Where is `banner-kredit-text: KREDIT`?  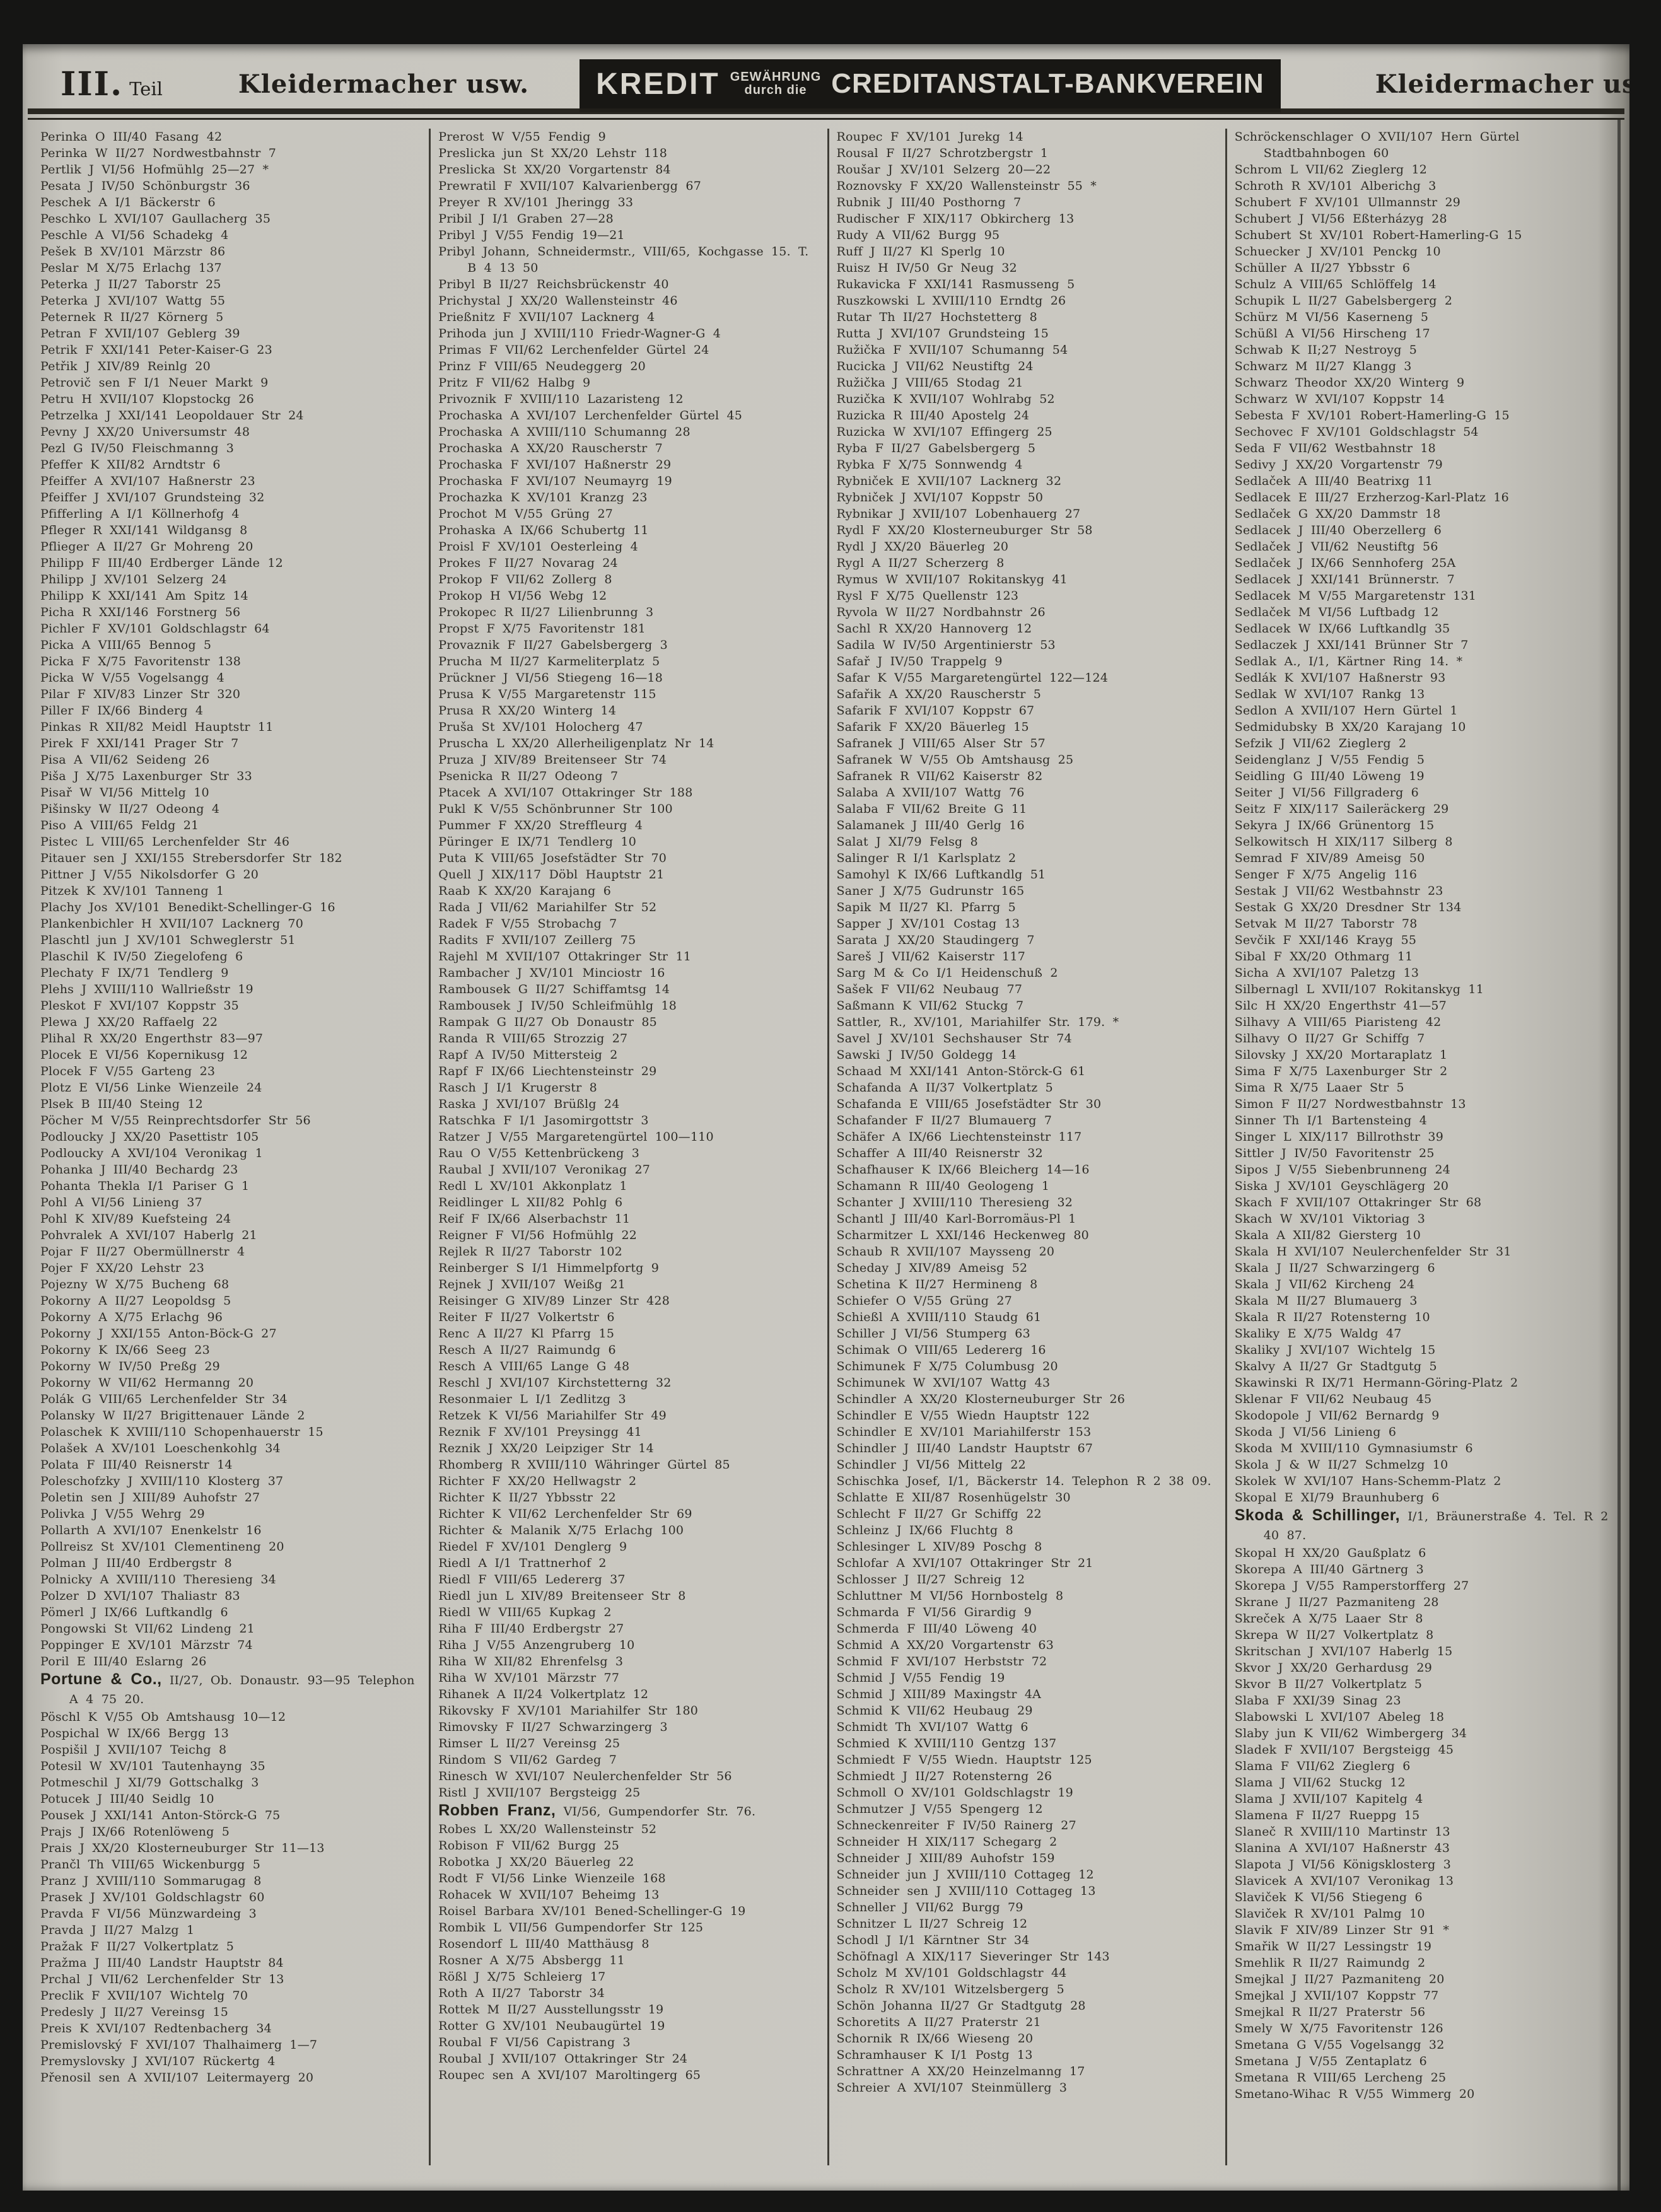
banner-kredit-text: KREDIT is located at coordinates (658, 84).